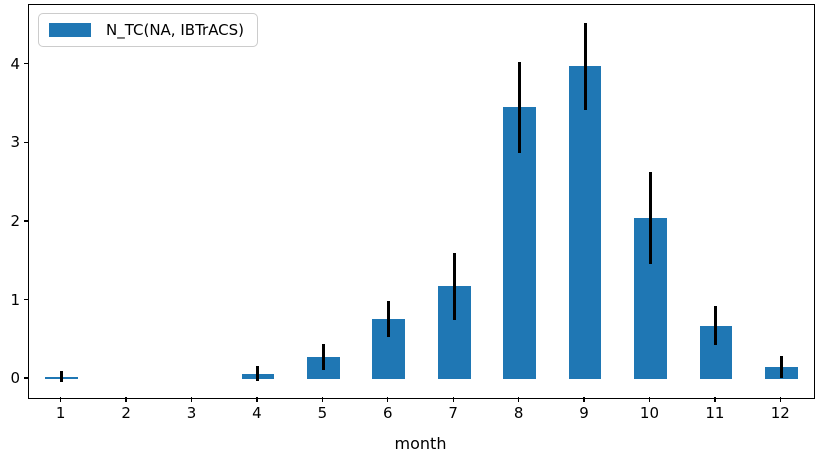 Image resolution: width=819 pixels, height=460 pixels. Describe the element at coordinates (453, 413) in the screenshot. I see `x-tick-label-7: 7` at that location.